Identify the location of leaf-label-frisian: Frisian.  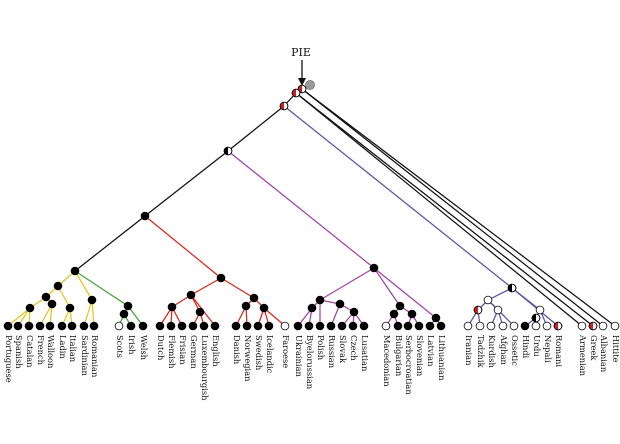
(183, 350).